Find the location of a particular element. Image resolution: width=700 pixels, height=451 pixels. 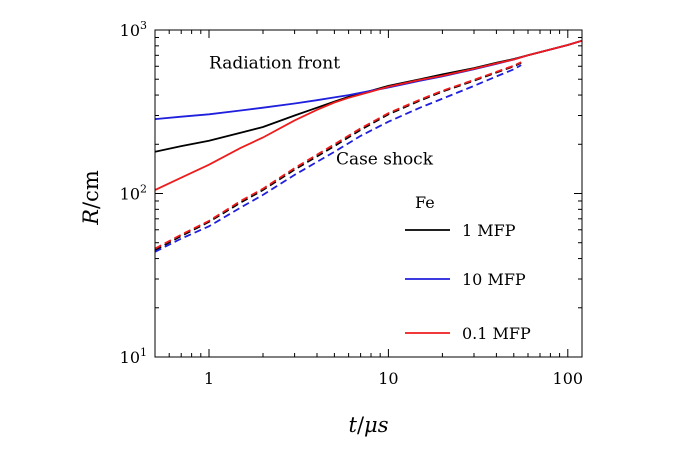

legend-label-1-mfp: 1 MFP is located at coordinates (489, 230).